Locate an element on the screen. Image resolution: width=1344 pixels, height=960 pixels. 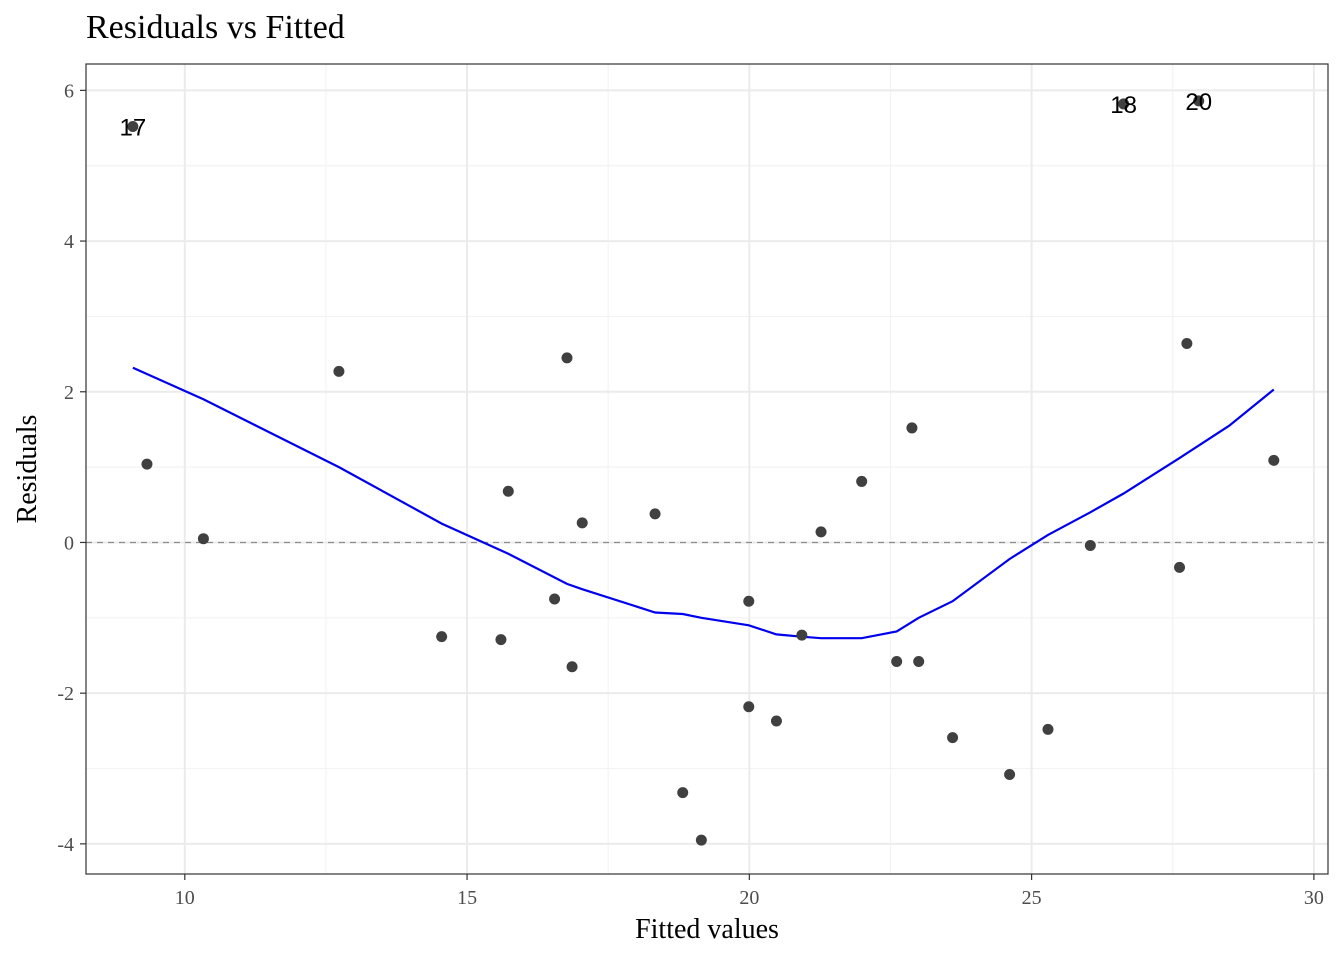
y-tick-label: 6 is located at coordinates (69, 91).